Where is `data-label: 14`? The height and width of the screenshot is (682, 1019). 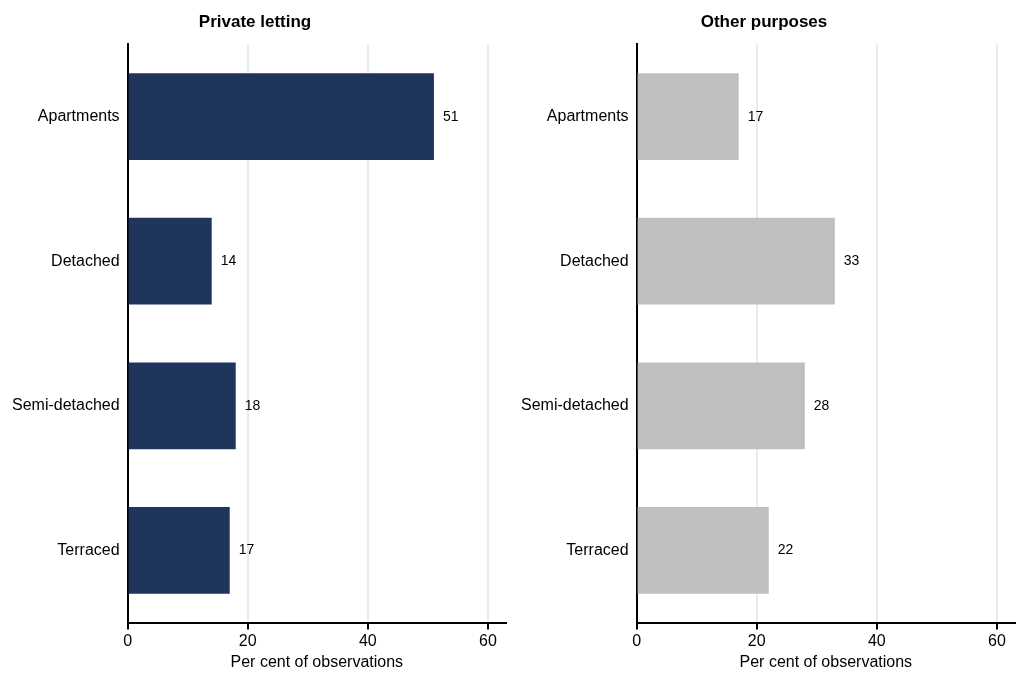 data-label: 14 is located at coordinates (228, 260).